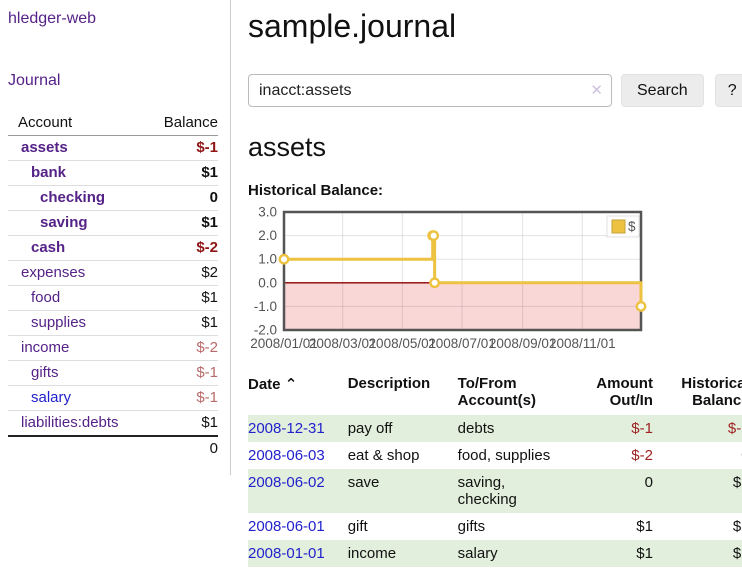 The height and width of the screenshot is (582, 742). What do you see at coordinates (267, 212) in the screenshot?
I see `svg-text: 3.0` at bounding box center [267, 212].